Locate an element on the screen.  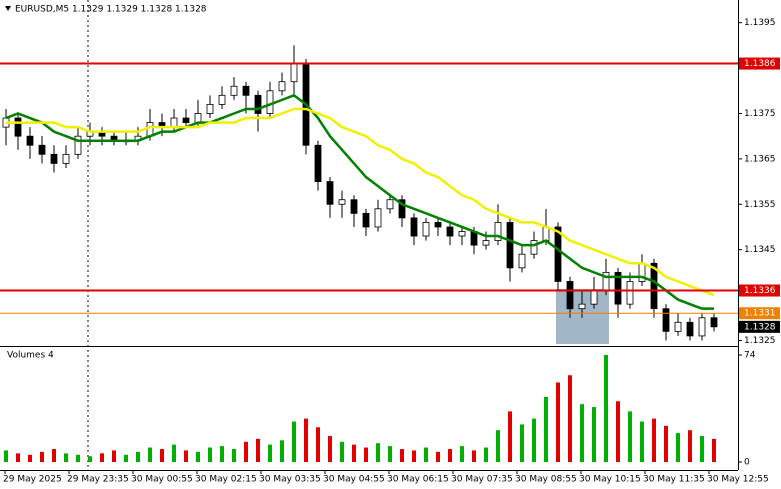
price-label: 1.1331 is located at coordinates (760, 314).